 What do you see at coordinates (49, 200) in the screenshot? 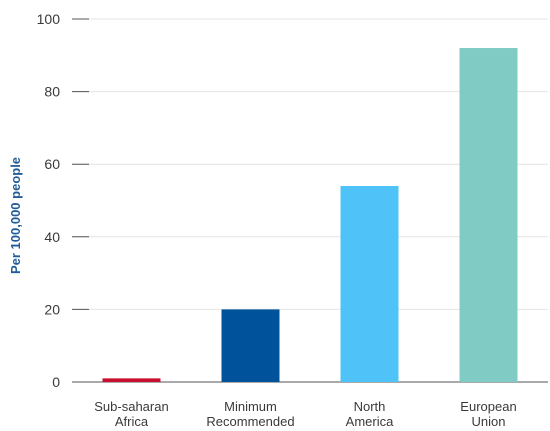
I see `y-tick-labels: 0 20 40 60 80 100` at bounding box center [49, 200].